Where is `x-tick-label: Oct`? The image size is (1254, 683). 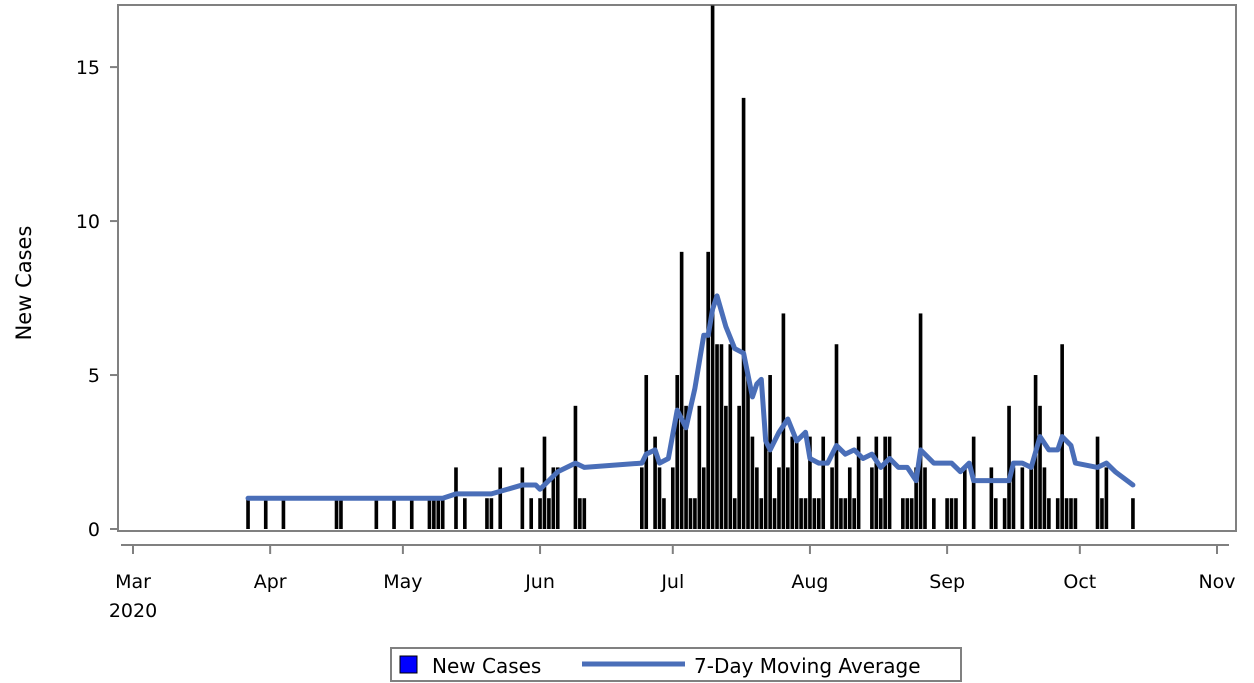
x-tick-label: Oct is located at coordinates (1079, 582).